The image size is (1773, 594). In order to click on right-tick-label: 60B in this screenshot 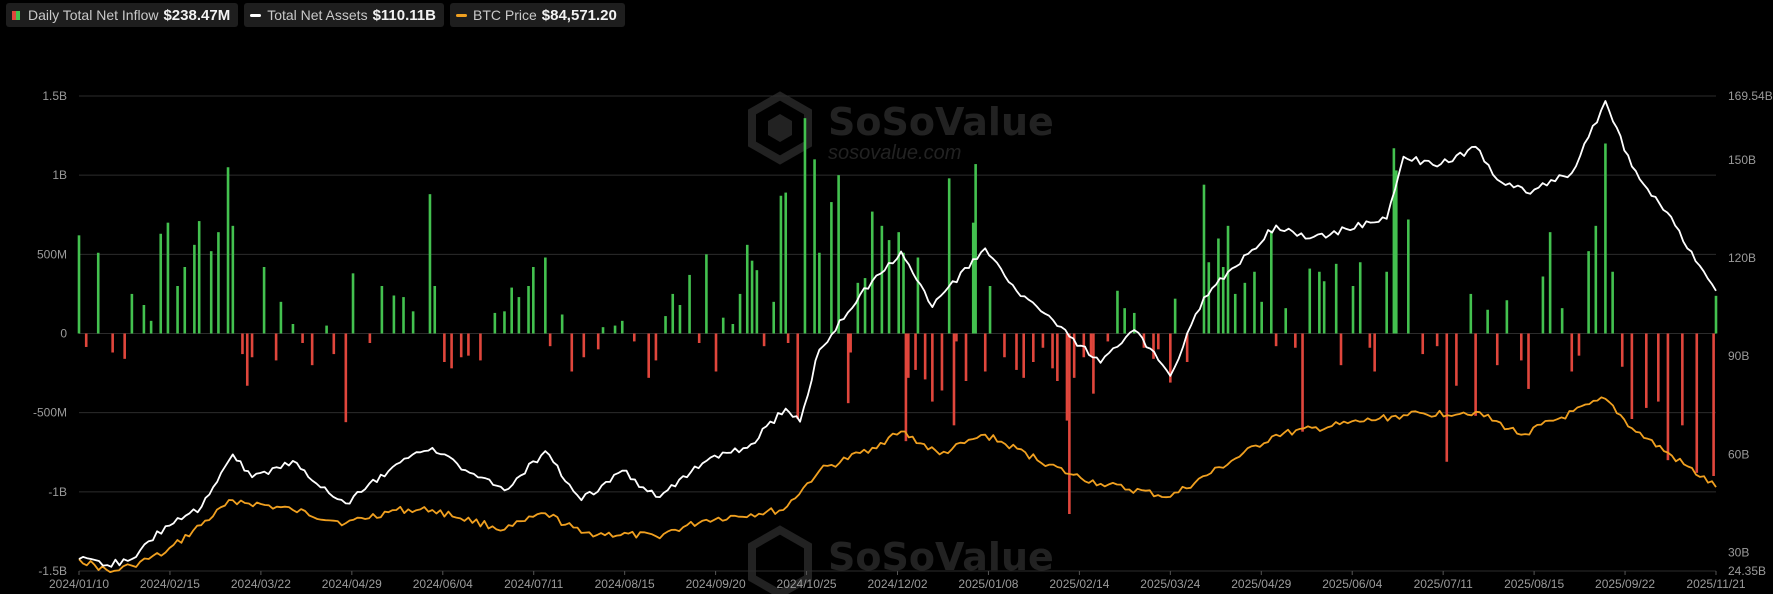, I will do `click(1738, 454)`.